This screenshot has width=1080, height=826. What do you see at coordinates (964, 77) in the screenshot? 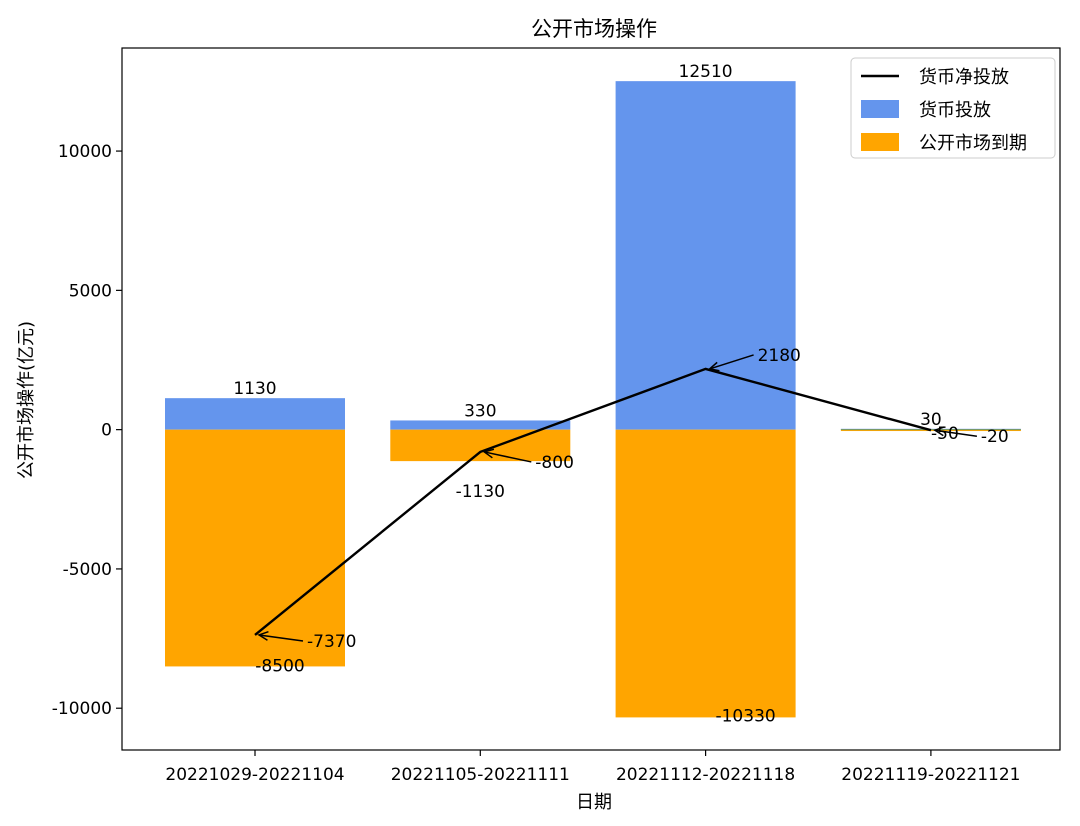
I see `legend-entry-label: 货币净投放` at bounding box center [964, 77].